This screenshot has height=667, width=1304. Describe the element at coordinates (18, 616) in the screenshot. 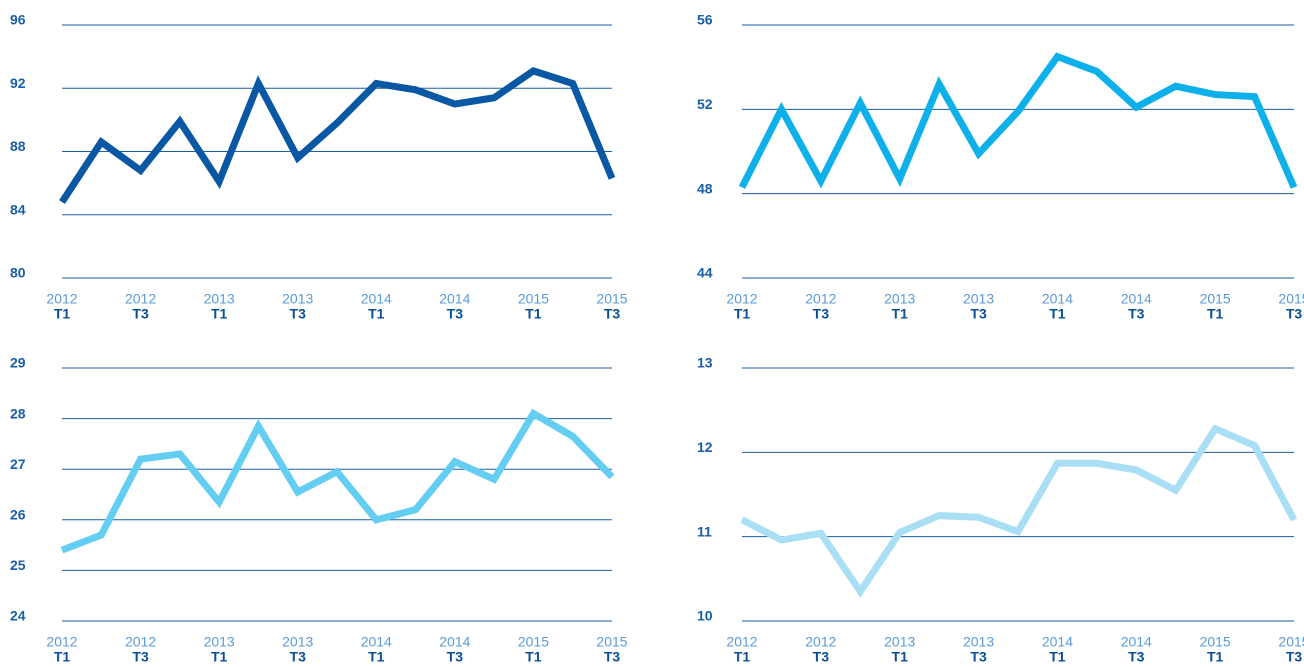

I see `y-tick-label: 24` at that location.